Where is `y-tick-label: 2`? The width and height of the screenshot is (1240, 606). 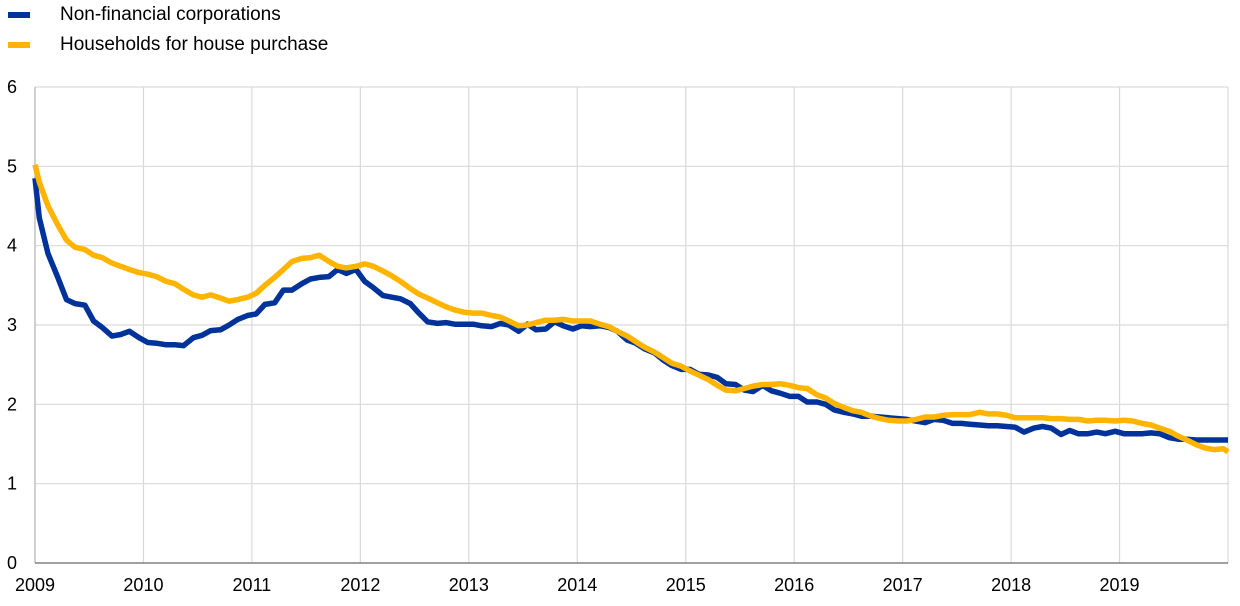 y-tick-label: 2 is located at coordinates (12, 404).